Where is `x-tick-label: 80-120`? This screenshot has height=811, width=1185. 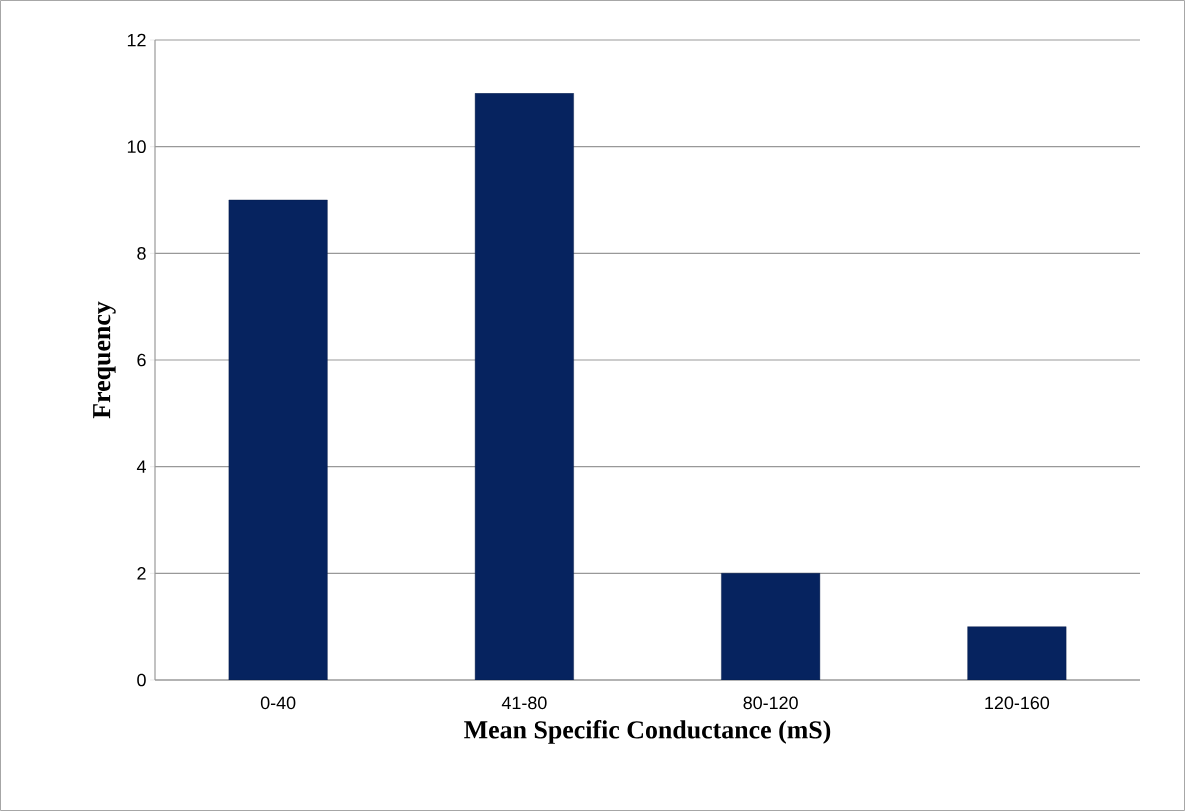
x-tick-label: 80-120 is located at coordinates (770, 703).